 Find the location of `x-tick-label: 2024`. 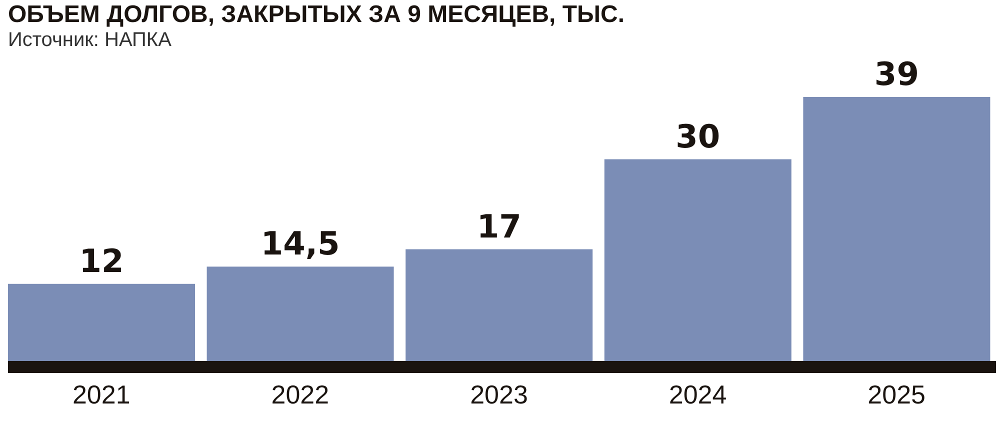

x-tick-label: 2024 is located at coordinates (697, 394).